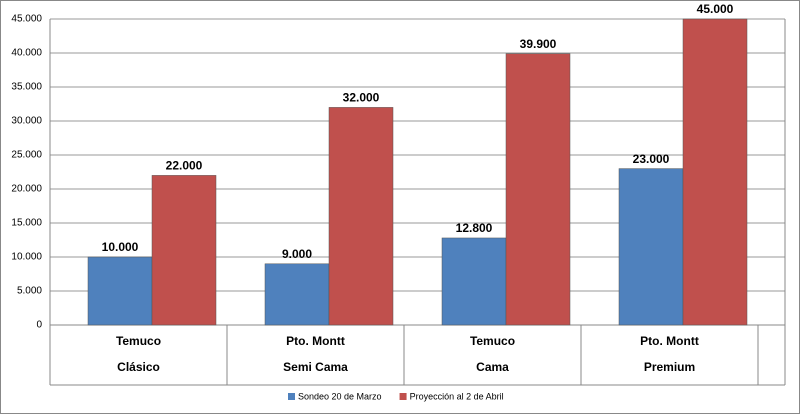 The height and width of the screenshot is (414, 800). I want to click on x-group-label: Semi Cama, so click(315, 367).